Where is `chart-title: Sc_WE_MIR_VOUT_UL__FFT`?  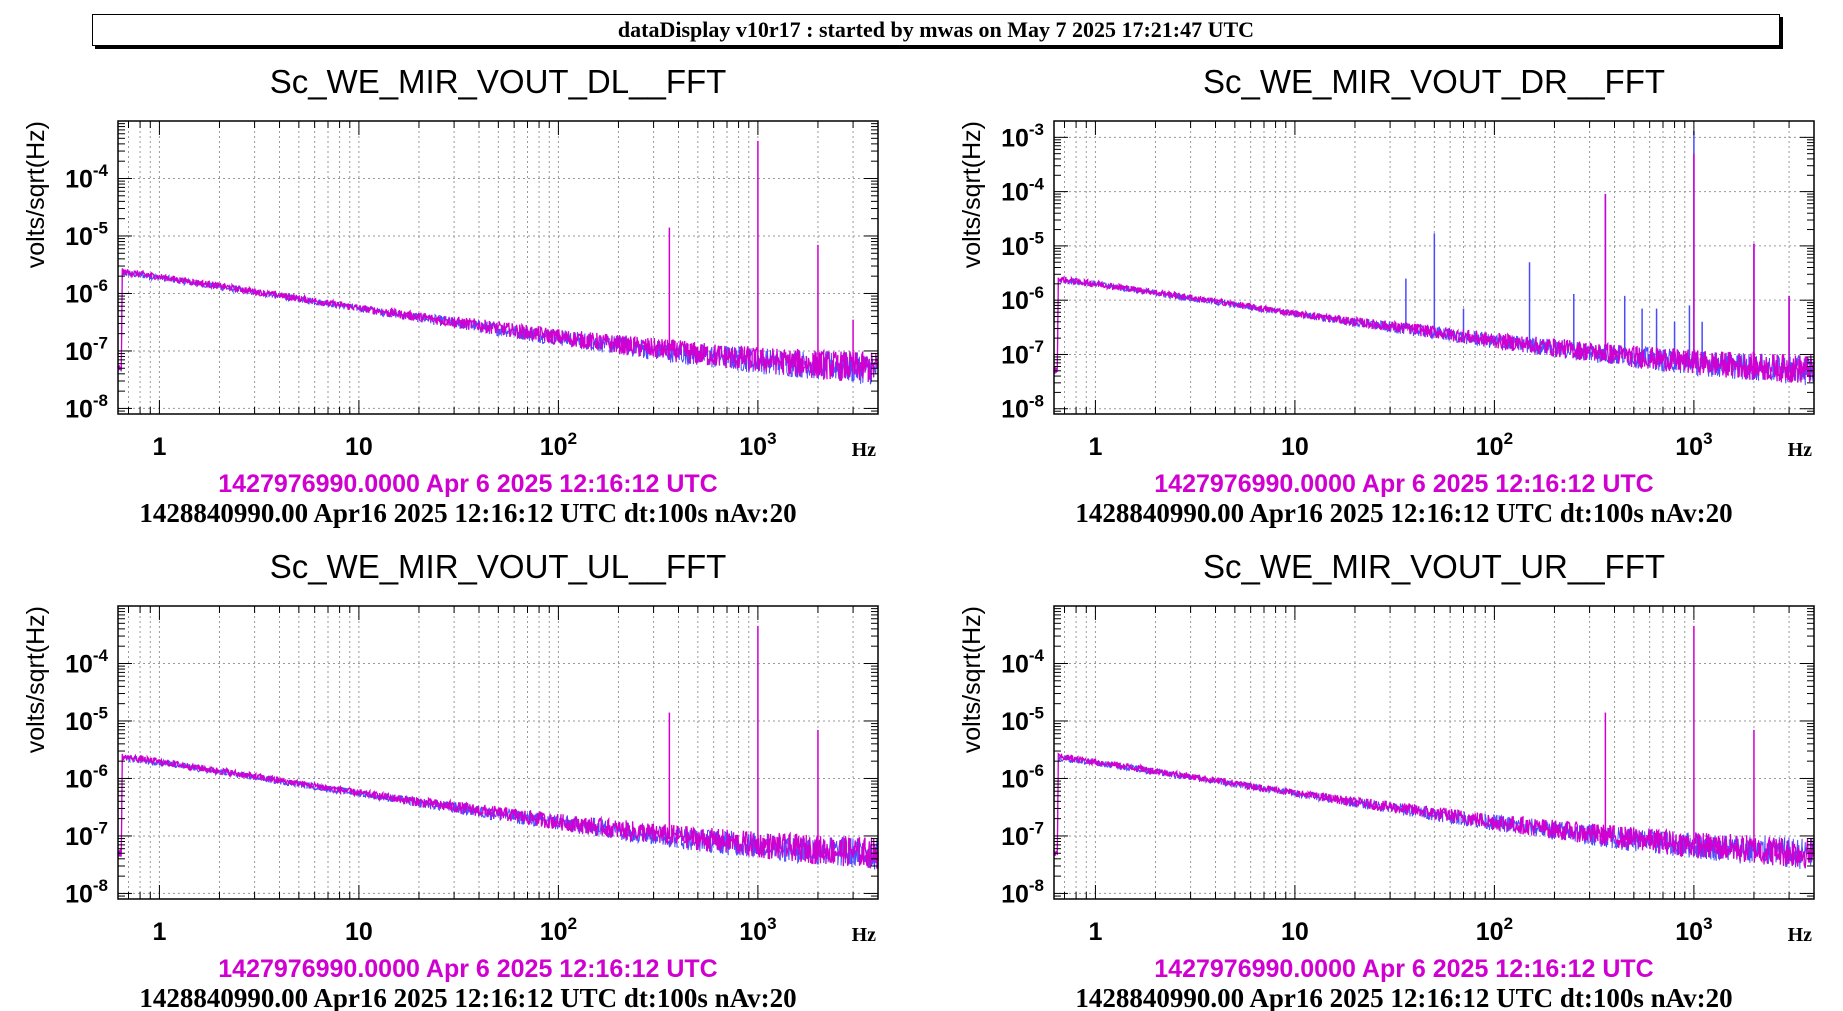
chart-title: Sc_WE_MIR_VOUT_UL__FFT is located at coordinates (498, 566).